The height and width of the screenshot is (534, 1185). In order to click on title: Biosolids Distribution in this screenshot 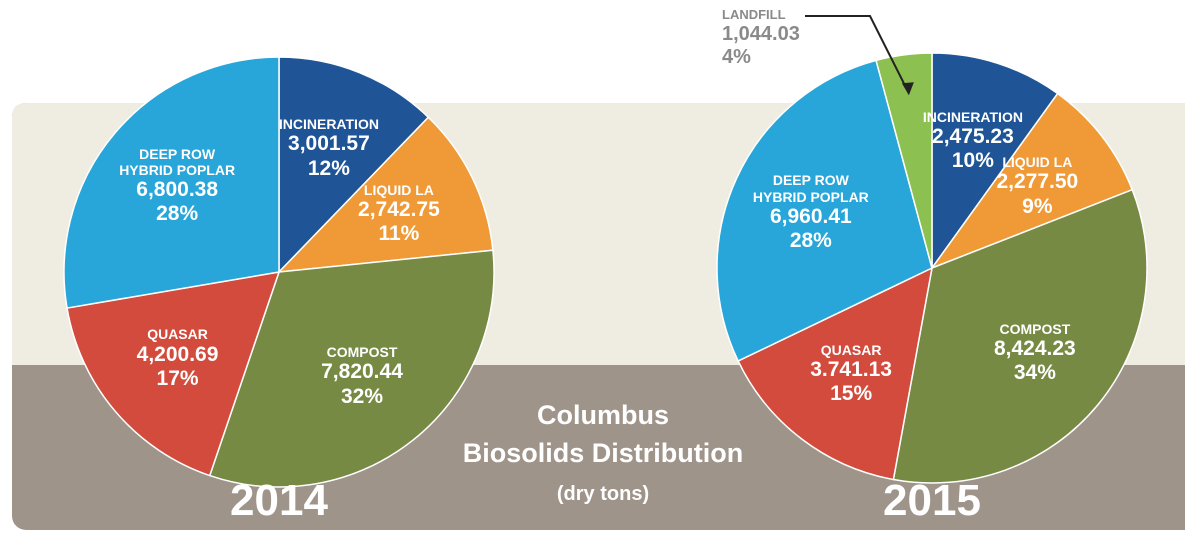, I will do `click(603, 453)`.